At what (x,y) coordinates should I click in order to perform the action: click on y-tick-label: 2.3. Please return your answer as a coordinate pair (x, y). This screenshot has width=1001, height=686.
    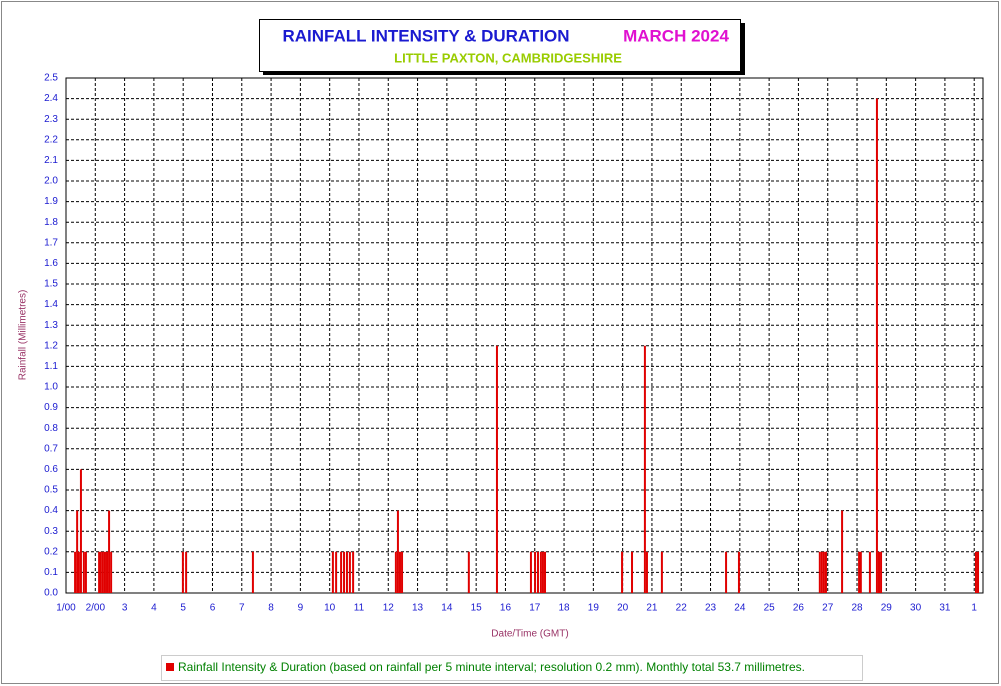
    Looking at the image, I should click on (51, 119).